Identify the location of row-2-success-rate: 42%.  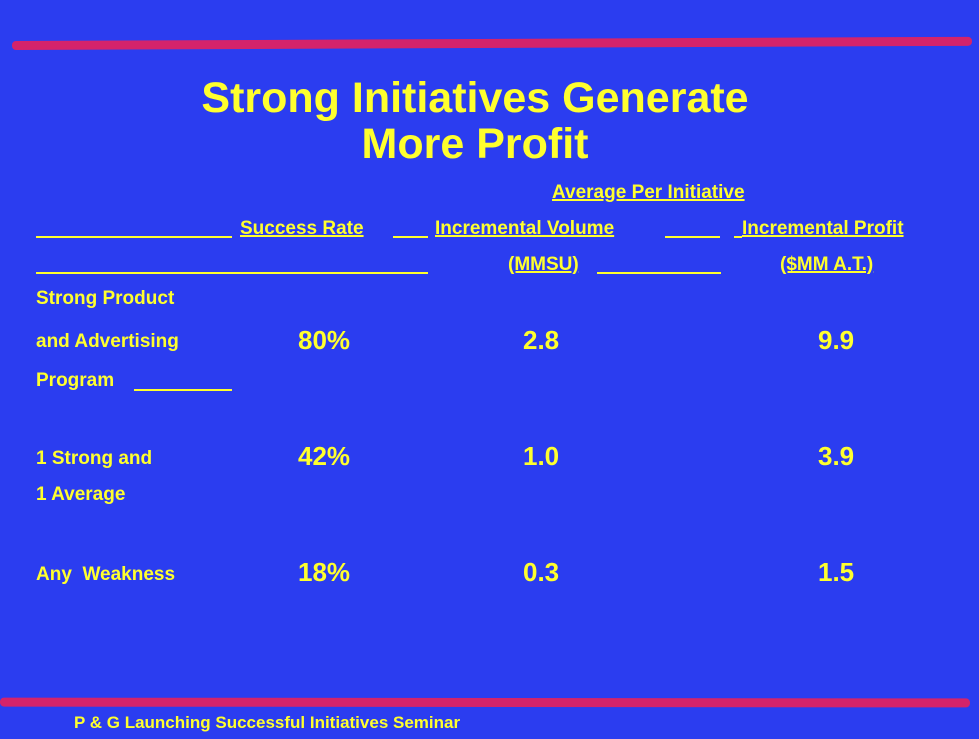
(324, 456).